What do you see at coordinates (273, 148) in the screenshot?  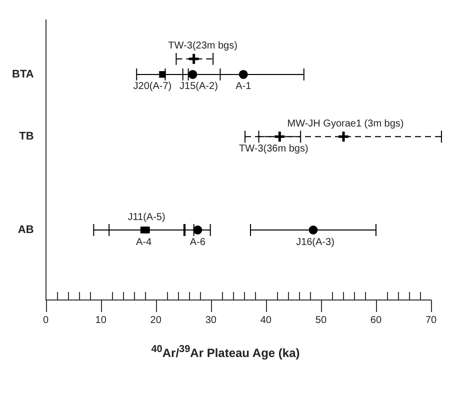 I see `series-label: TW-3(36m bgs)` at bounding box center [273, 148].